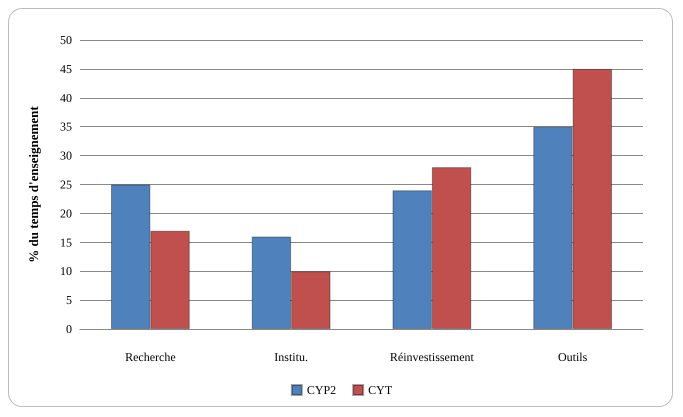 The width and height of the screenshot is (683, 417). Describe the element at coordinates (66, 40) in the screenshot. I see `y-tick-label: 50` at that location.